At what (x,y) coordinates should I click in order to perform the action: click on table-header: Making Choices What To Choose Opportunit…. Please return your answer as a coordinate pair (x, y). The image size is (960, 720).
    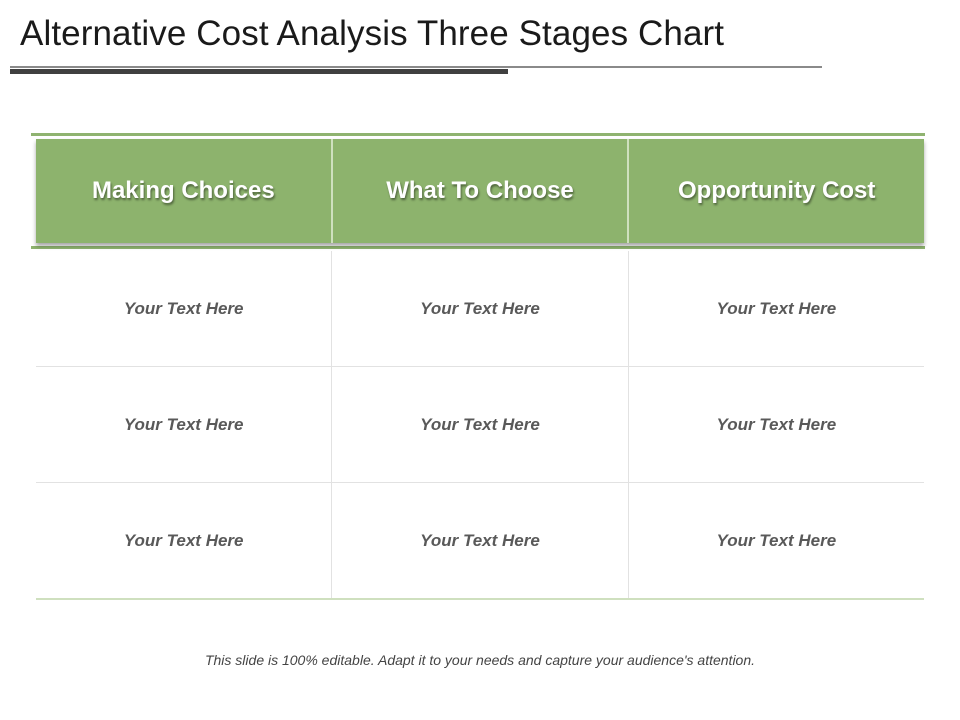
    Looking at the image, I should click on (480, 191).